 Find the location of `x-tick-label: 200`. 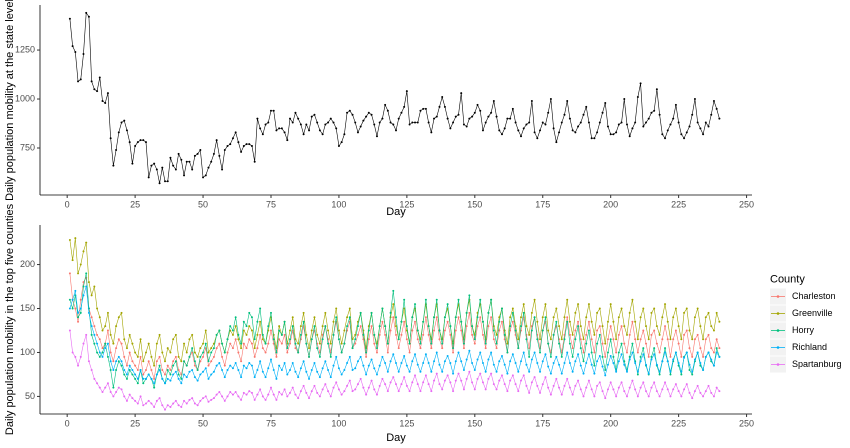

x-tick-label: 200 is located at coordinates (610, 204).